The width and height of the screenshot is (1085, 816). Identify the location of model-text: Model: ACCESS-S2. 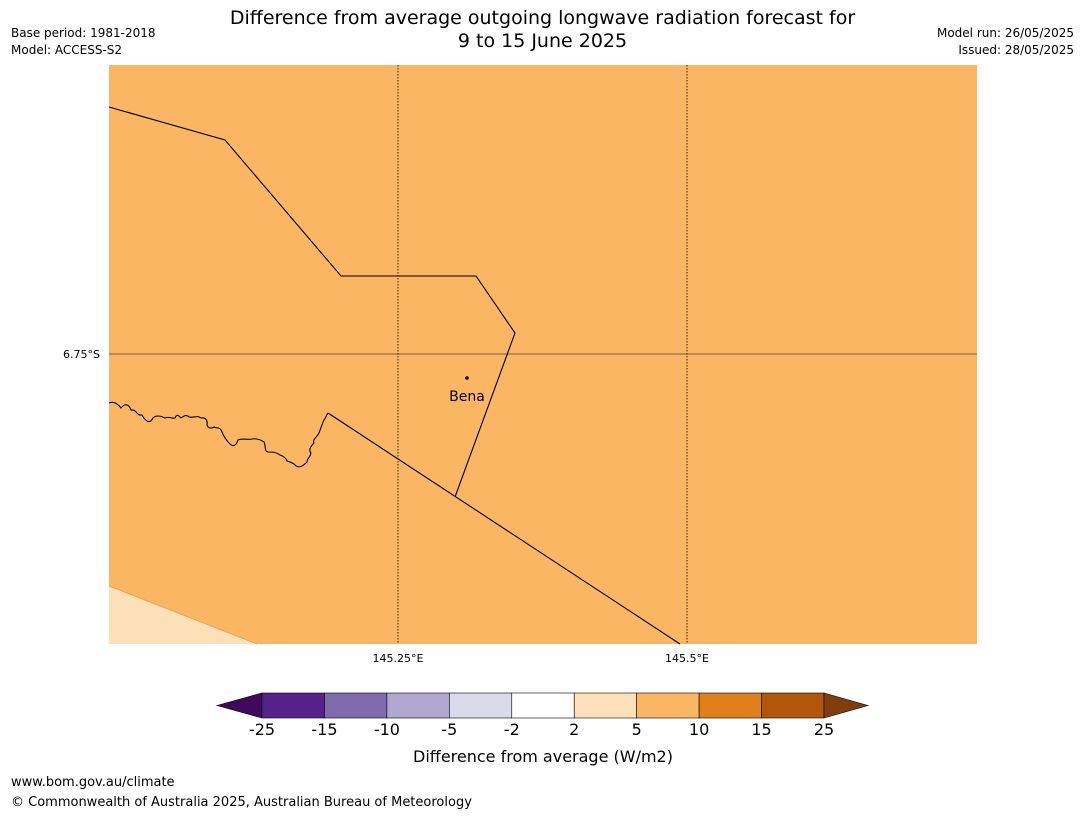
(67, 50).